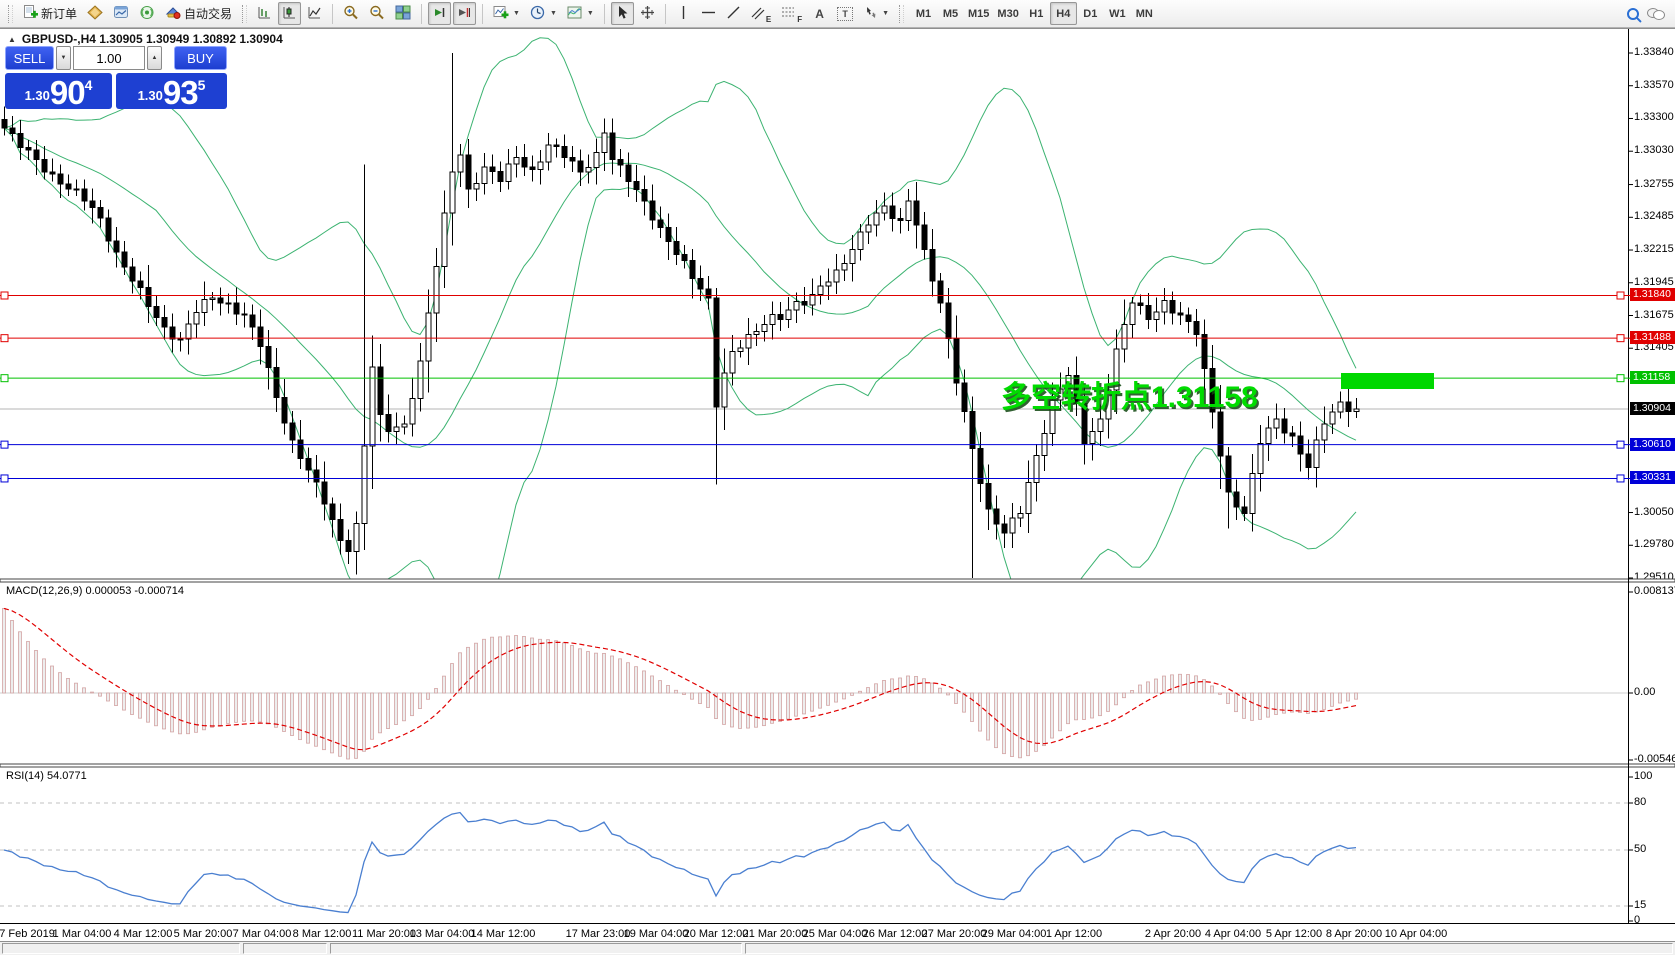 The width and height of the screenshot is (1675, 955). Describe the element at coordinates (814, 858) in the screenshot. I see `rsi-pane` at that location.